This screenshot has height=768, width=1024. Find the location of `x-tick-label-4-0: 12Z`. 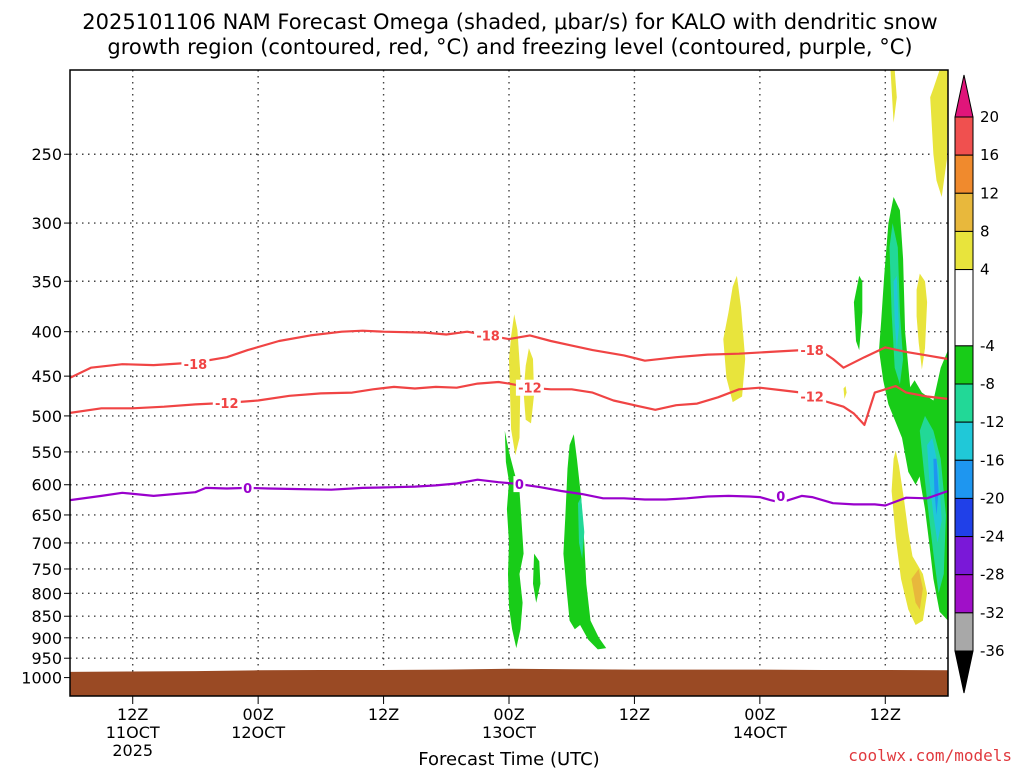

x-tick-label-4-0: 12Z is located at coordinates (634, 714).